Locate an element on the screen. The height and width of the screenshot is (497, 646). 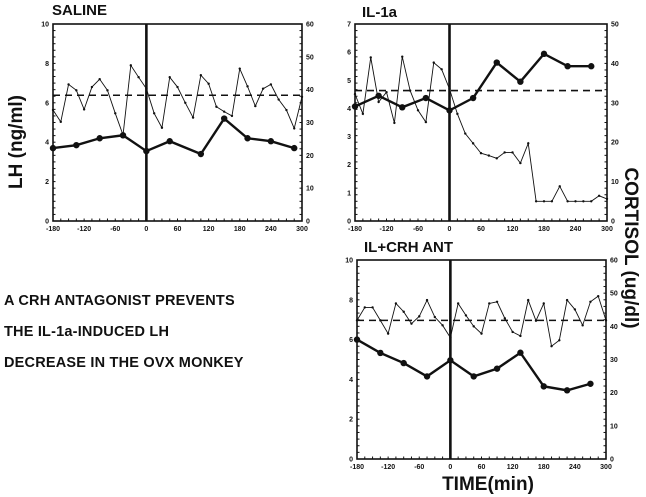
y-left-tick-label: 0 is located at coordinates (47, 222).